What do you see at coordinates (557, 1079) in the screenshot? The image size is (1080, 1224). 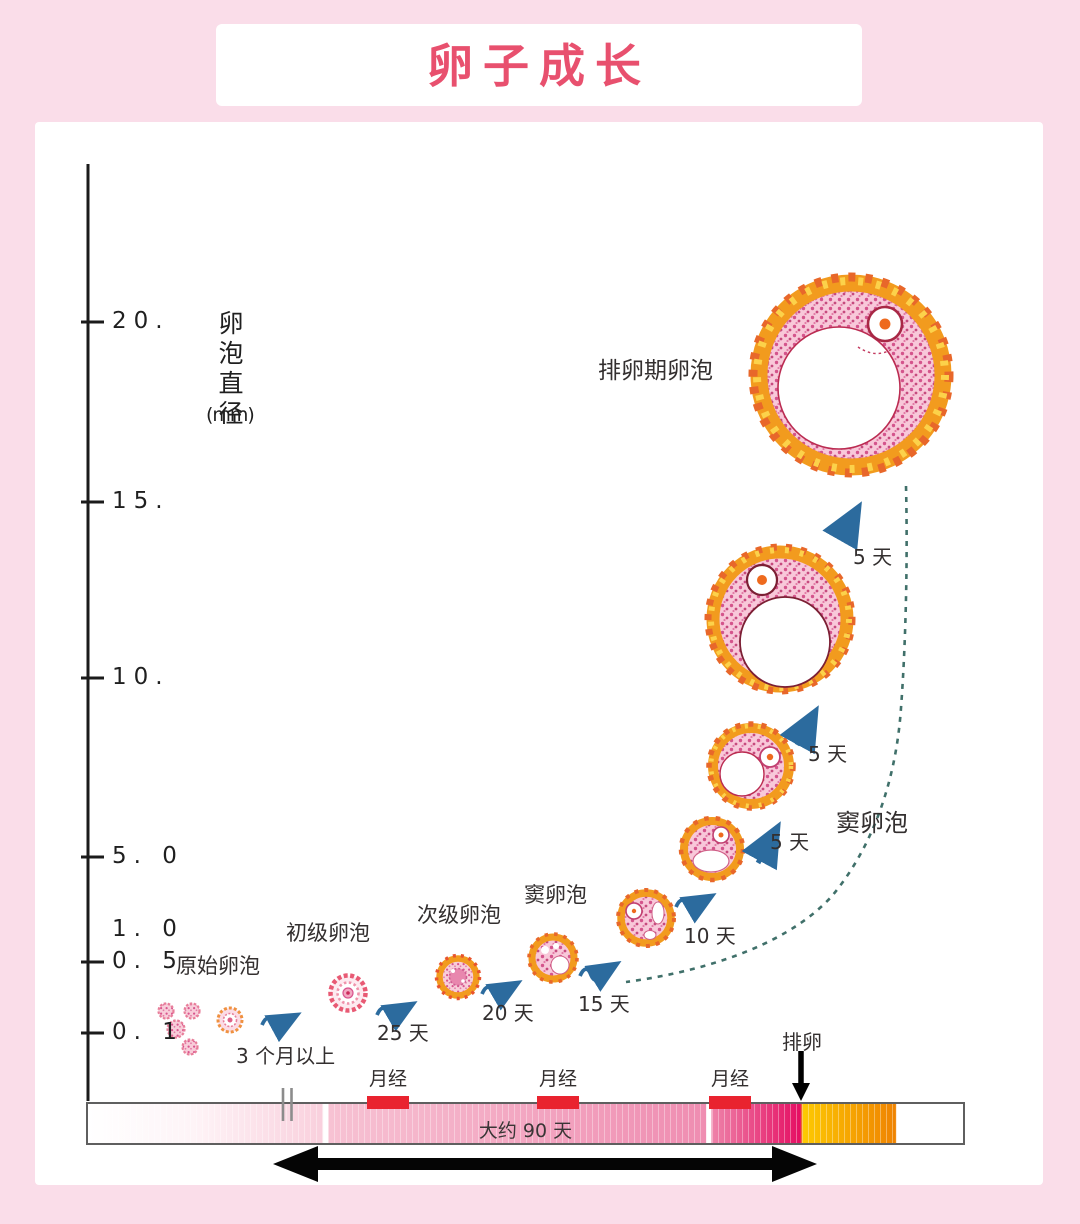 I see `menstruation-label-2: 月经` at bounding box center [557, 1079].